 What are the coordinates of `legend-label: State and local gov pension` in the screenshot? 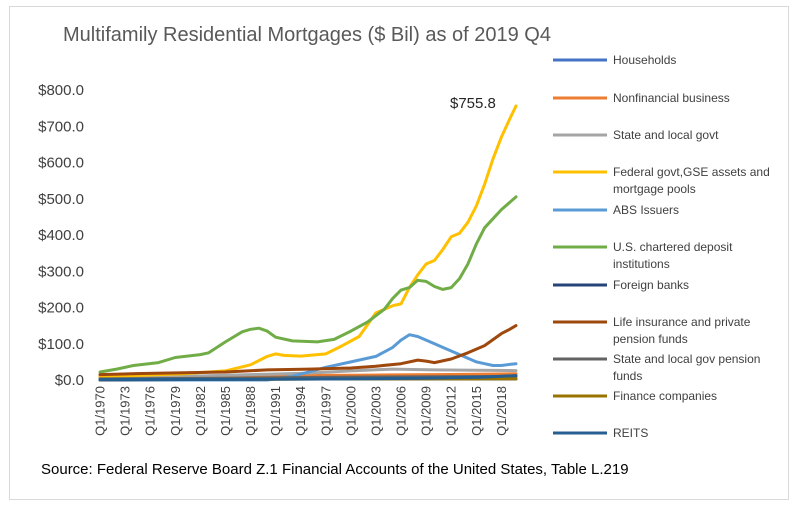 It's located at (686, 359).